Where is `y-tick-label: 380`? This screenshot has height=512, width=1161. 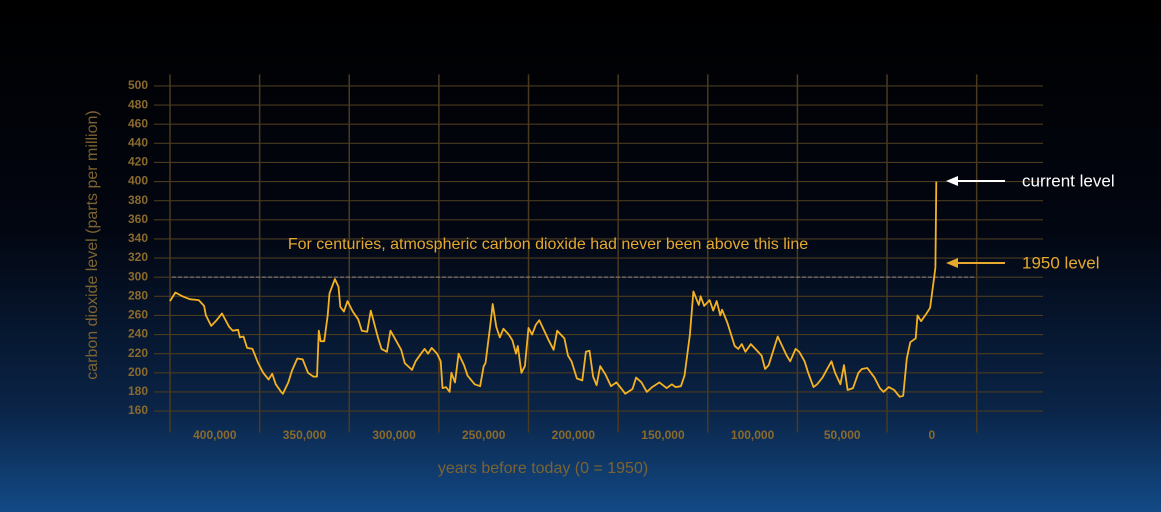 y-tick-label: 380 is located at coordinates (138, 200).